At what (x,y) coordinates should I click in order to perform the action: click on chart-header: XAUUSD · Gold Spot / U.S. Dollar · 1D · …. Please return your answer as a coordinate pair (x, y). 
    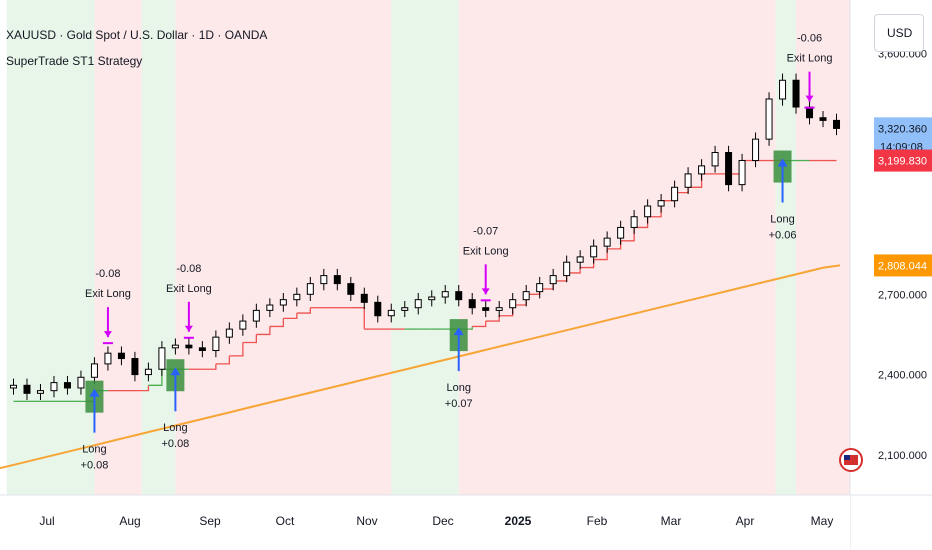
    Looking at the image, I should click on (136, 48).